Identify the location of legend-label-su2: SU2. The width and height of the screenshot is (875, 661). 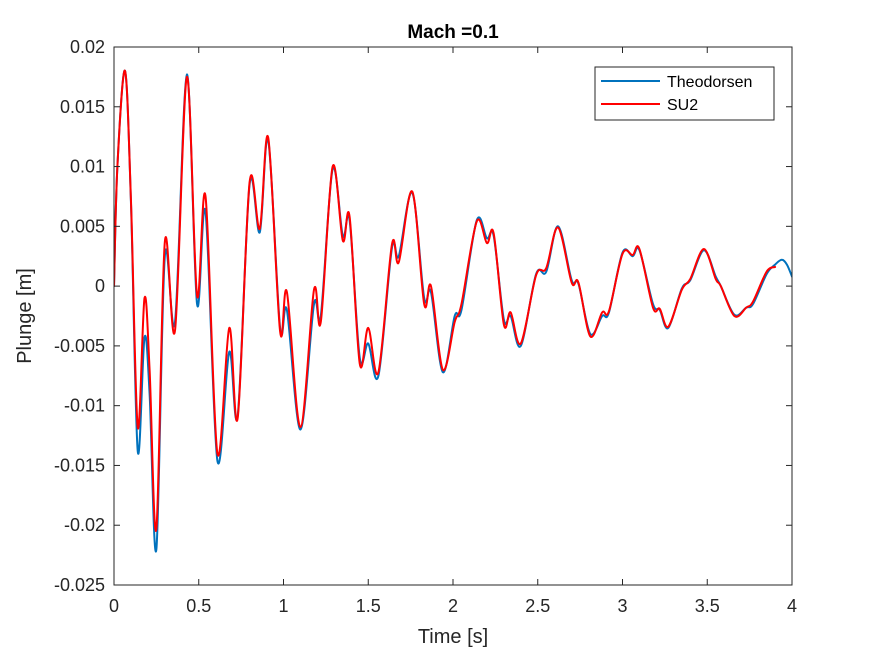
(682, 105).